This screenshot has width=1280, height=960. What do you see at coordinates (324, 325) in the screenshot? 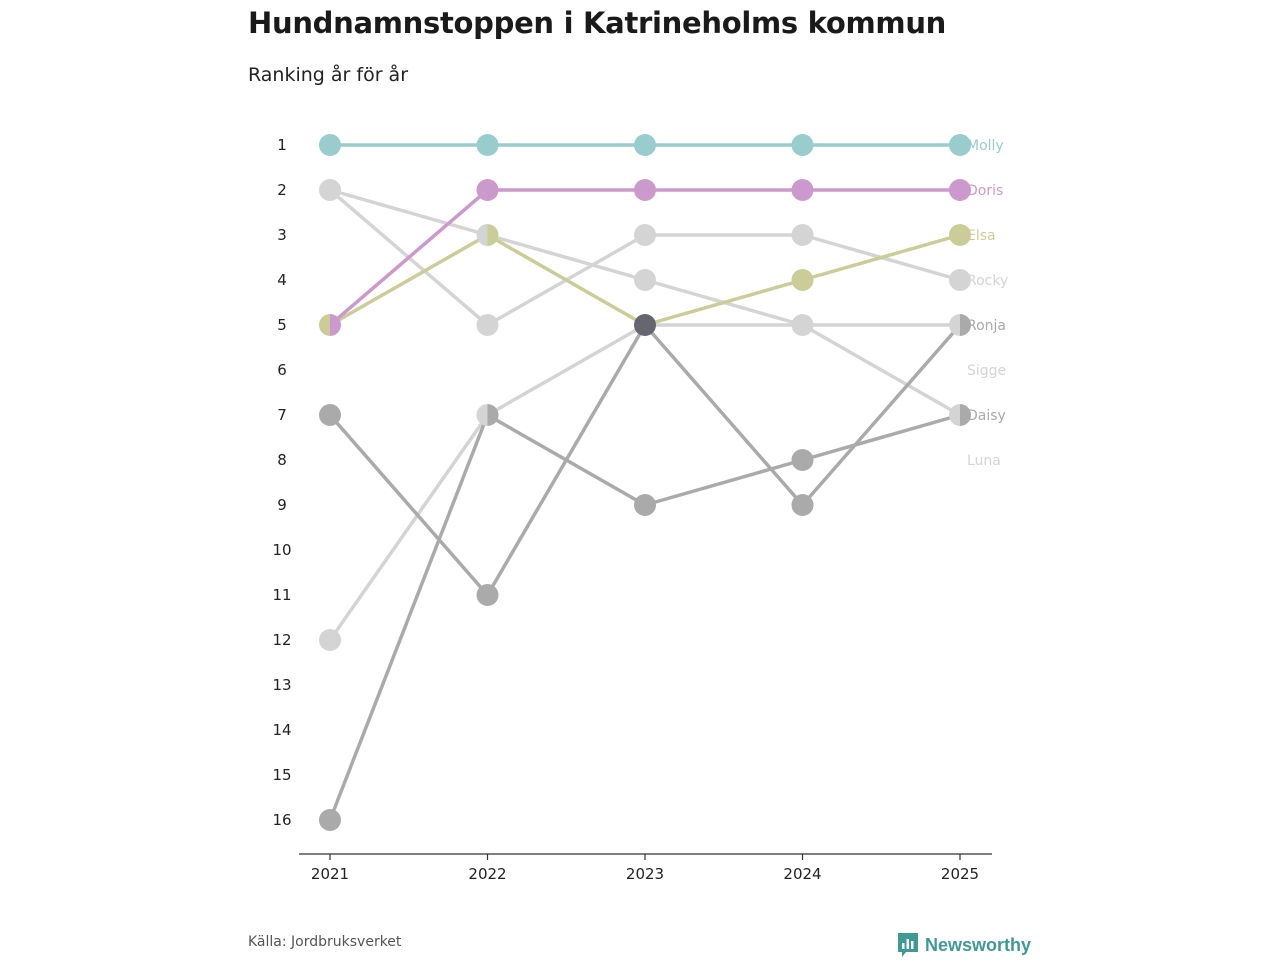
I see `point-elsa-2021` at bounding box center [324, 325].